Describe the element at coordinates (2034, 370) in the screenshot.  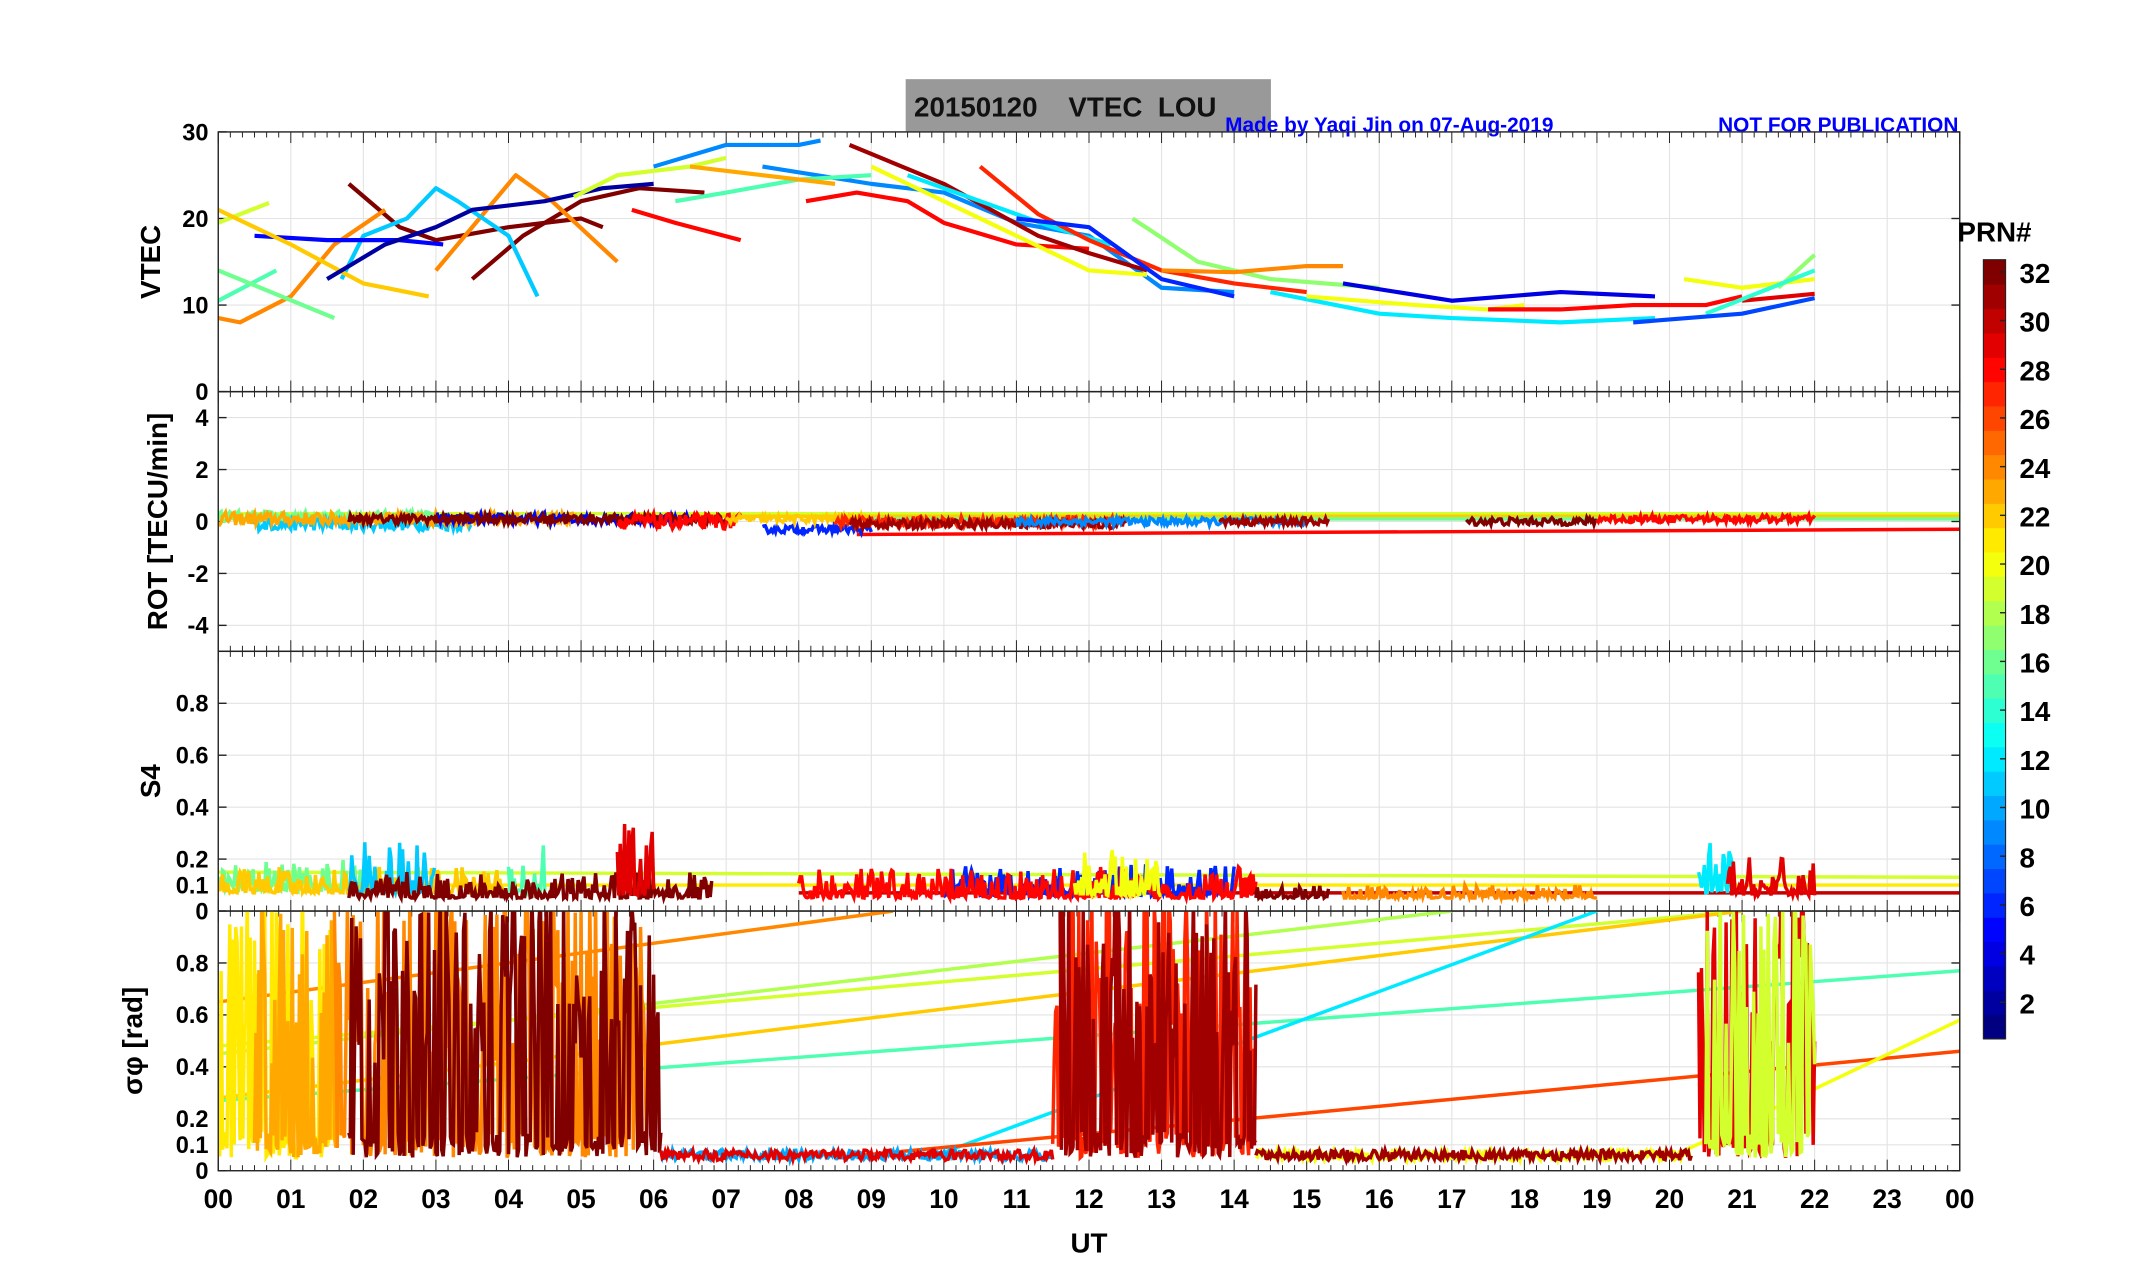
I see `colorbar-tick-label: 28` at that location.